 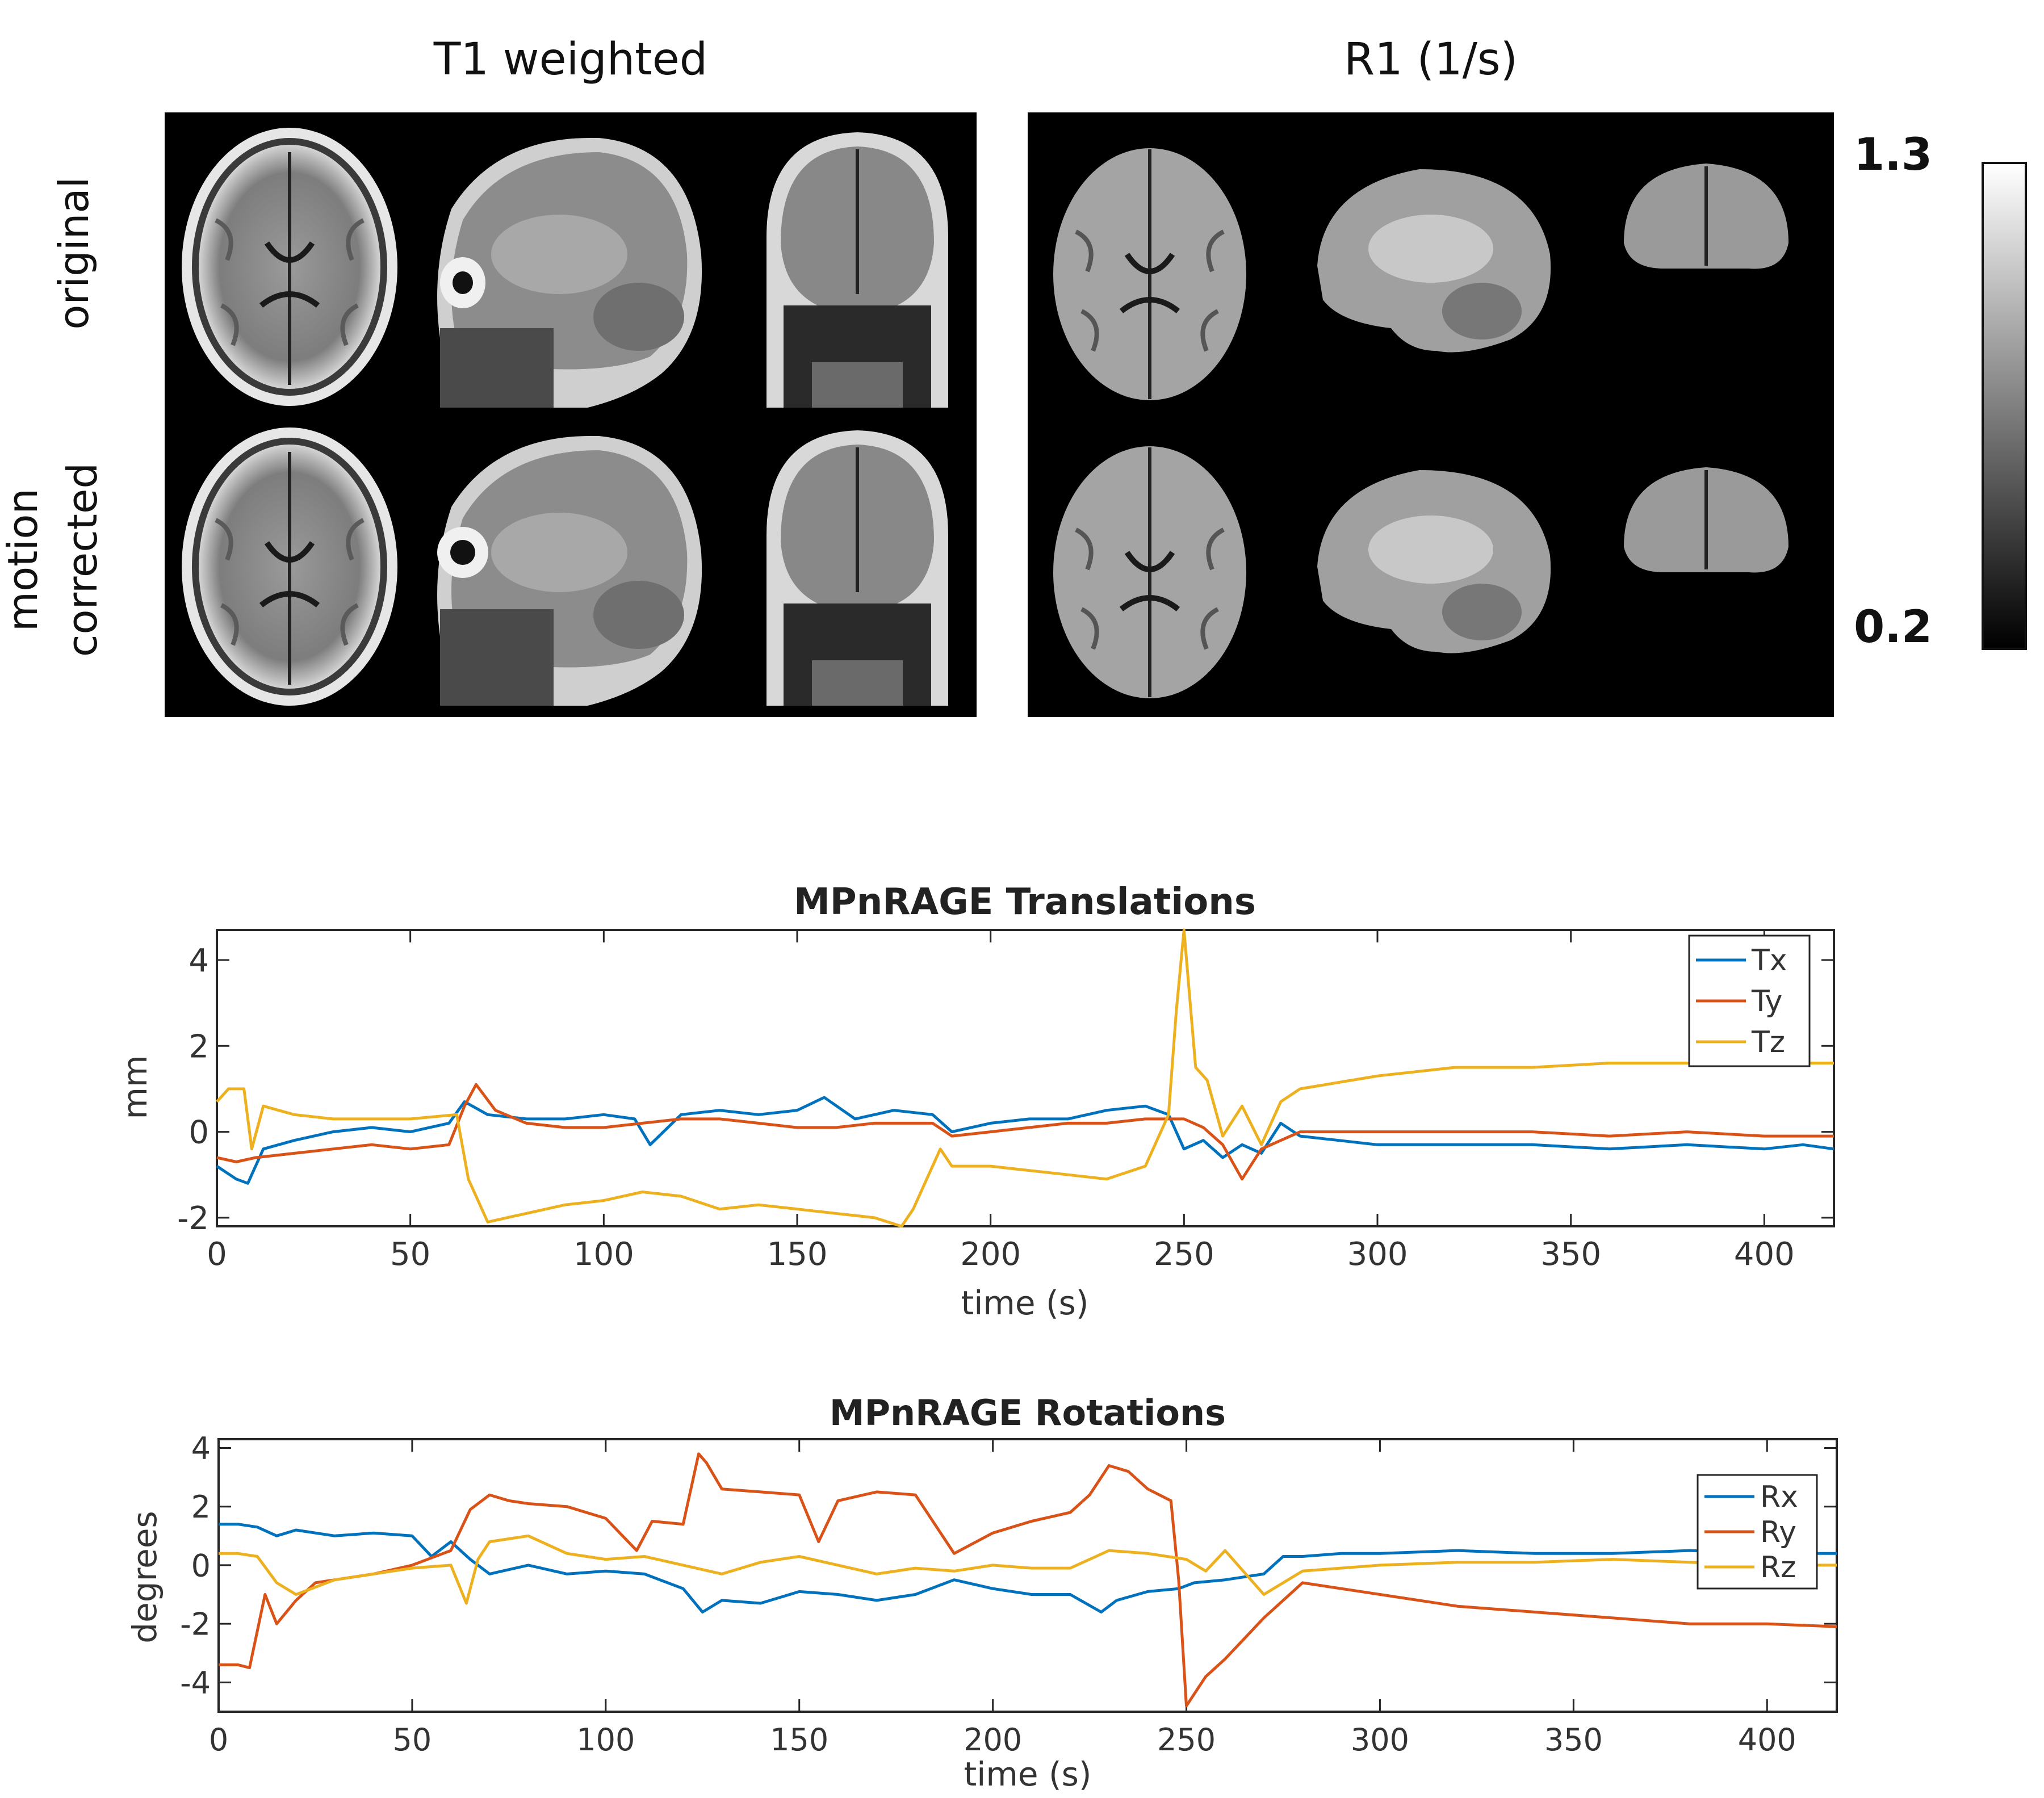 I want to click on legend-label-tx: Tx, so click(x=1769, y=961).